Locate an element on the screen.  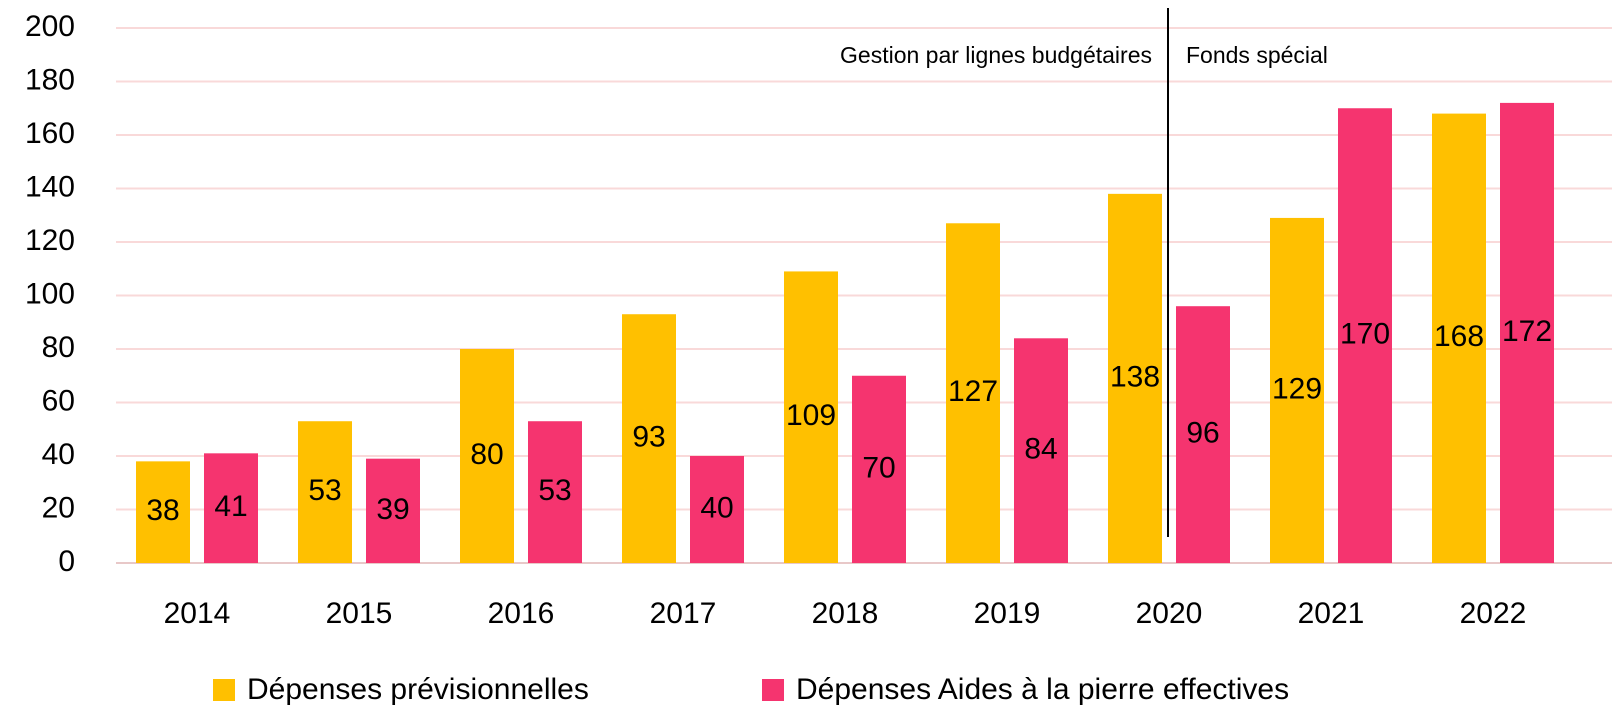
x-tick-label: 2014 is located at coordinates (197, 613).